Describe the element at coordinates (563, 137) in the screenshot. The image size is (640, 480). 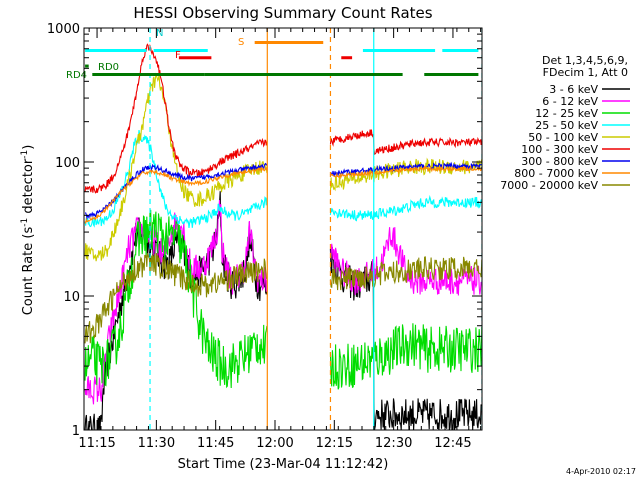
I see `legend-label-s4: 50 - 100 keV` at that location.